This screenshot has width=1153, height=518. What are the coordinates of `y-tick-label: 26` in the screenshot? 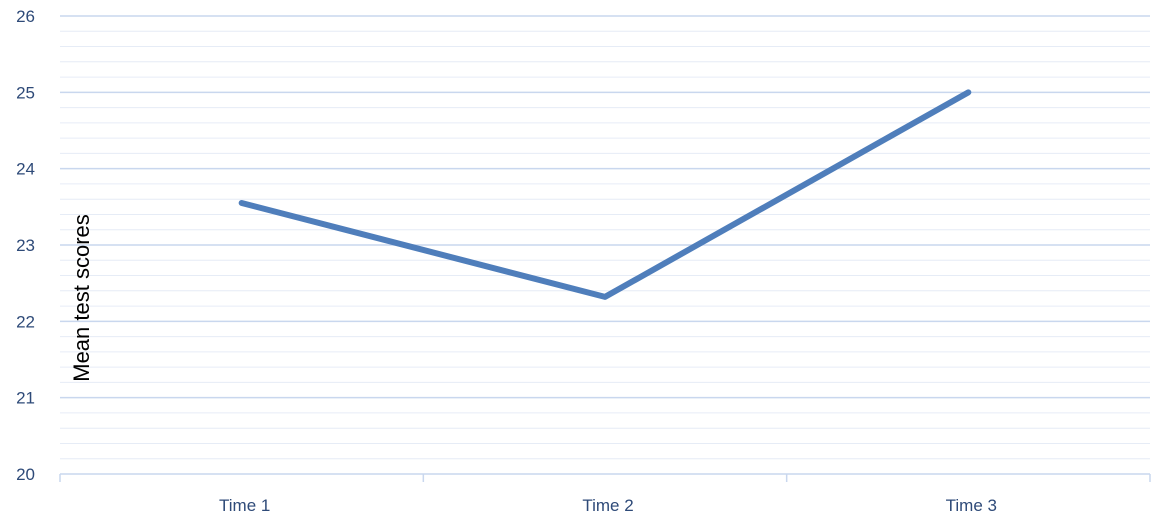 It's located at (25, 16).